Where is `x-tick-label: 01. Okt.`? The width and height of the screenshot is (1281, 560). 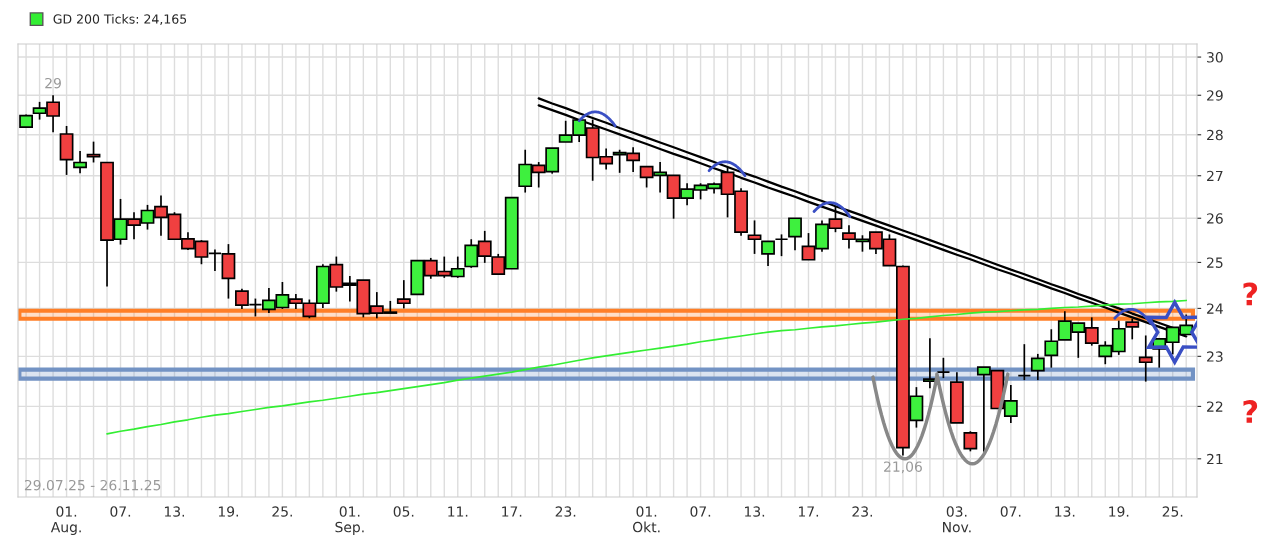 x-tick-label: 01. Okt. is located at coordinates (646, 519).